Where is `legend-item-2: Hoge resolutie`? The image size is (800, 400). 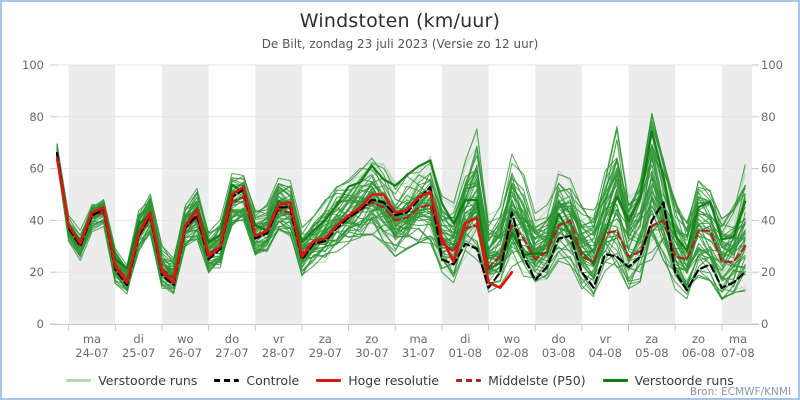 legend-item-2: Hoge resolutie is located at coordinates (377, 380).